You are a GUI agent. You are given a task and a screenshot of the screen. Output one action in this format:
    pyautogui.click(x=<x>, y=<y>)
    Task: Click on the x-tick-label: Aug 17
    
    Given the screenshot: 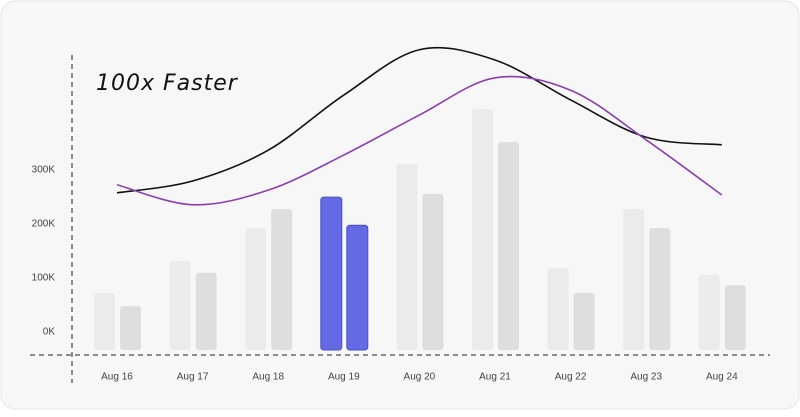 What is the action you would take?
    pyautogui.click(x=193, y=377)
    